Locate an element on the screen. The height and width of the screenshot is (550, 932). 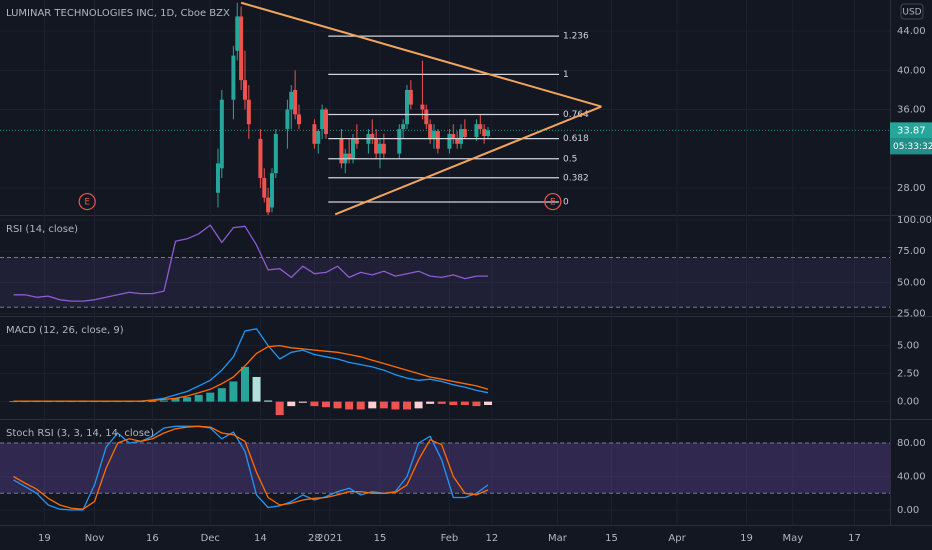
y-tick-label: 0.00 is located at coordinates (908, 510).